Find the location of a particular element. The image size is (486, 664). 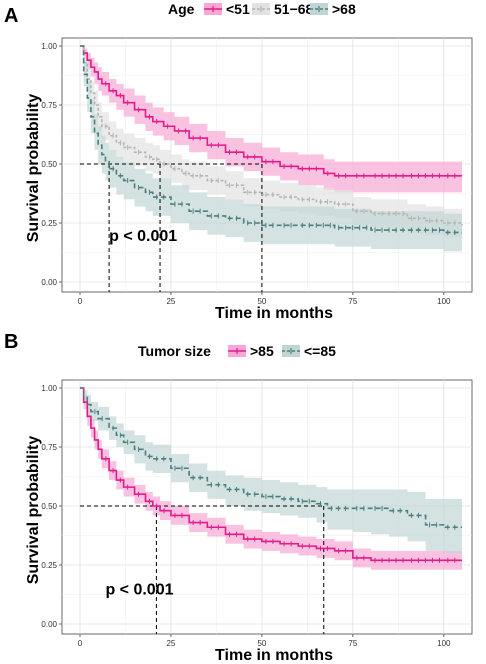

y-axis-label-a: Survival probability is located at coordinates (33, 168).